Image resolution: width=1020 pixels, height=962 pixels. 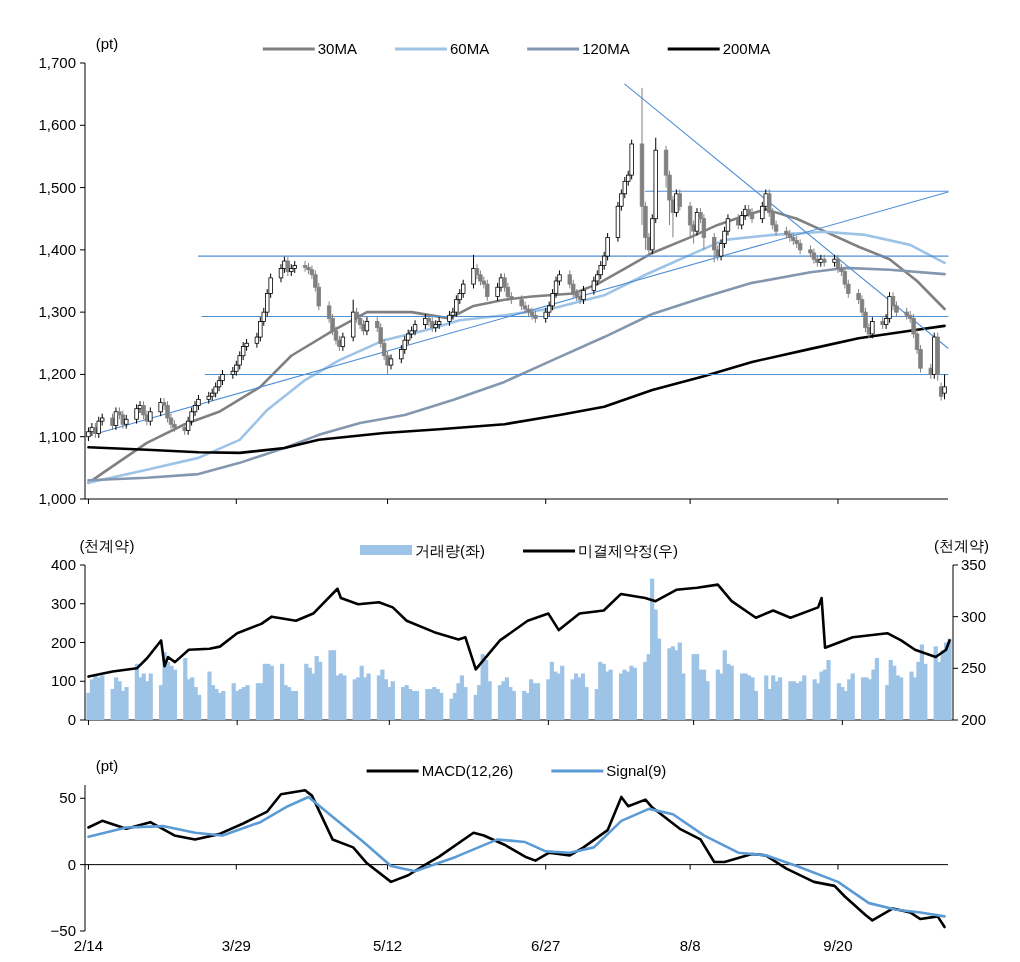 I want to click on y-tick-label: 1,500, so click(x=57, y=187).